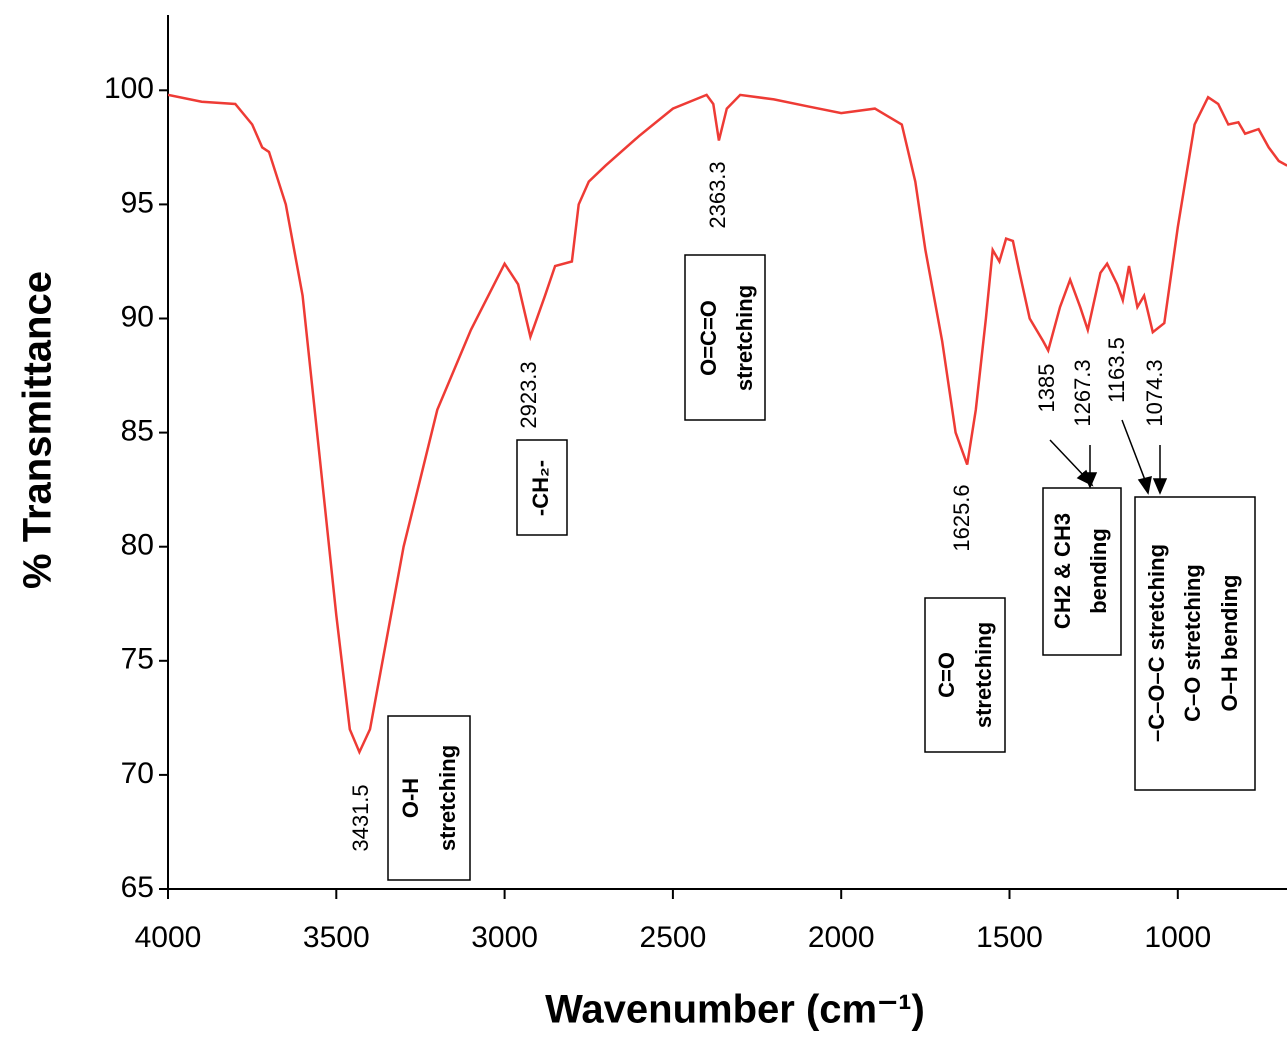 The width and height of the screenshot is (1287, 1038). I want to click on note-text: C–O stretching, so click(1192, 643).